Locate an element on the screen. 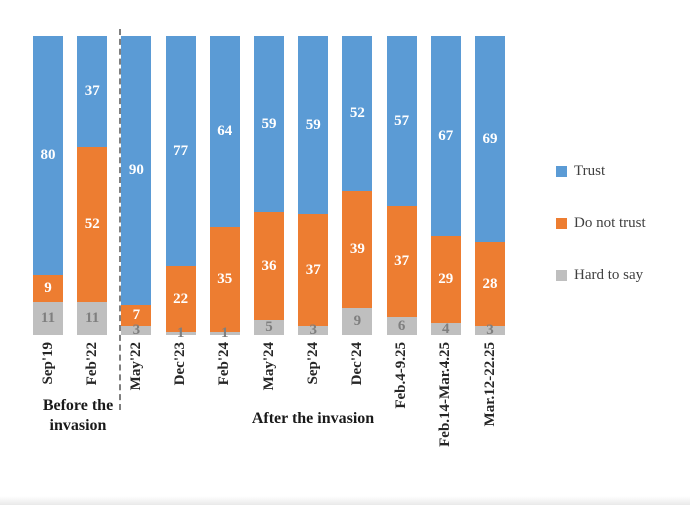  bar-segment-hard-to-say: 9 is located at coordinates (357, 321).